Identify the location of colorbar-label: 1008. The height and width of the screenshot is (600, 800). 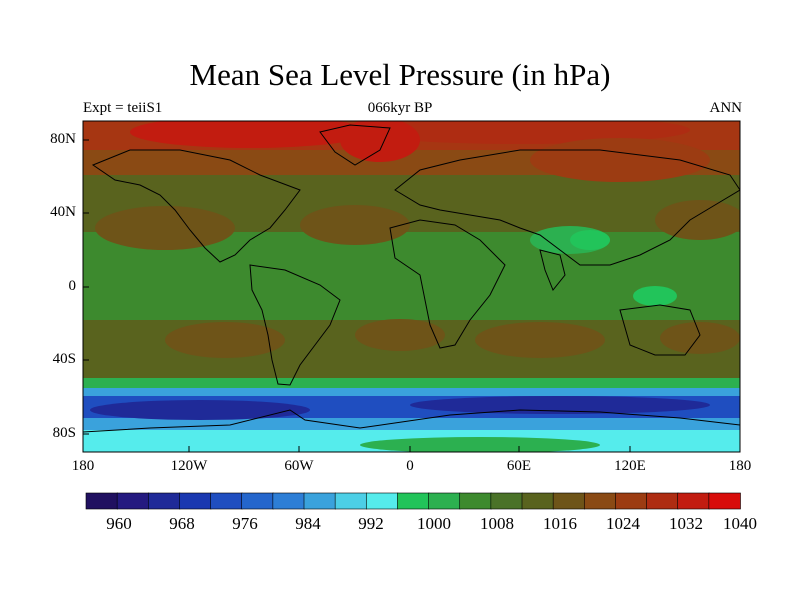
(497, 523).